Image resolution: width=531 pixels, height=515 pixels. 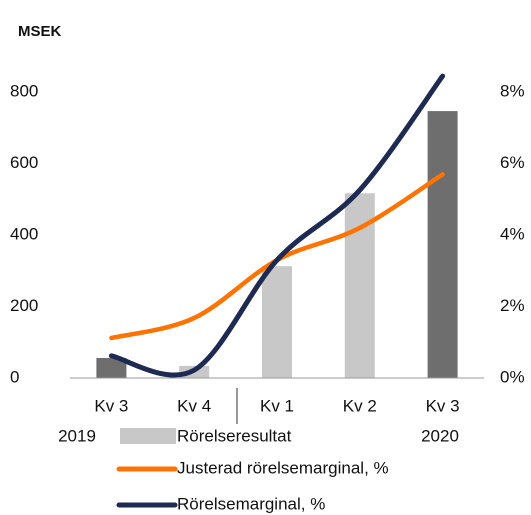 What do you see at coordinates (24, 234) in the screenshot?
I see `y-tick-label: 400` at bounding box center [24, 234].